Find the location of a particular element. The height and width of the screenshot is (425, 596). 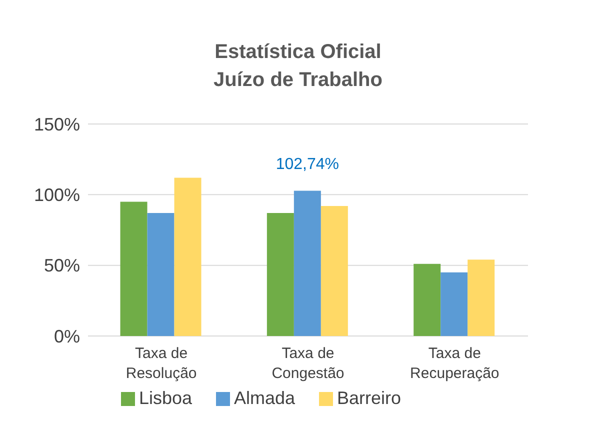

y-tick-label: 150% is located at coordinates (57, 124).